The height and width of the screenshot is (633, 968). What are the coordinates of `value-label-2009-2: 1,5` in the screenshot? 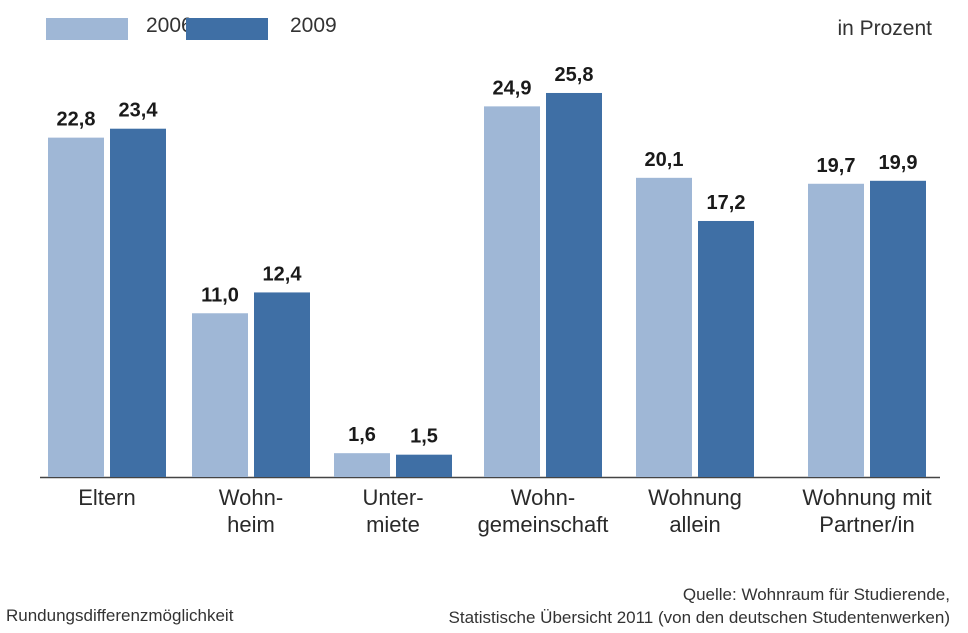 It's located at (424, 437).